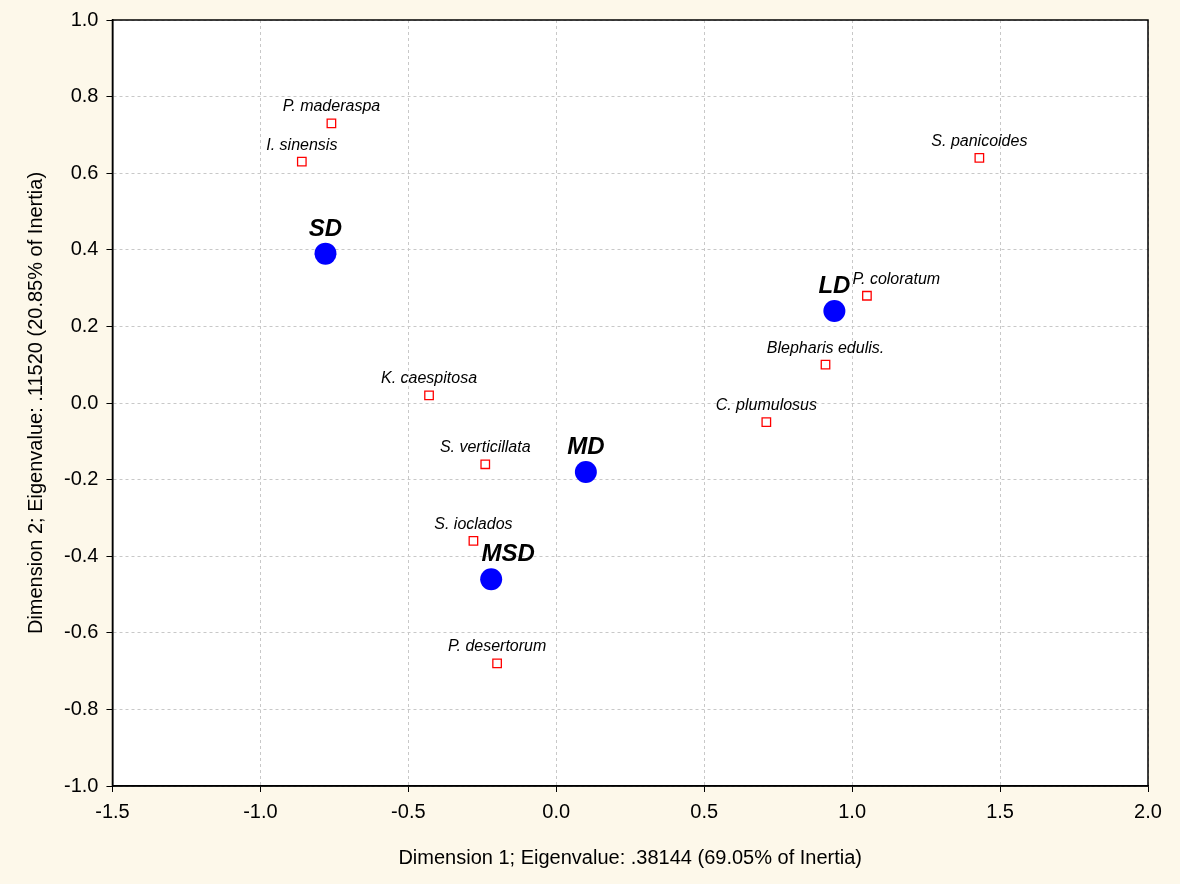 Image resolution: width=1180 pixels, height=884 pixels. Describe the element at coordinates (260, 810) in the screenshot. I see `x-tick-label: -1.0` at that location.